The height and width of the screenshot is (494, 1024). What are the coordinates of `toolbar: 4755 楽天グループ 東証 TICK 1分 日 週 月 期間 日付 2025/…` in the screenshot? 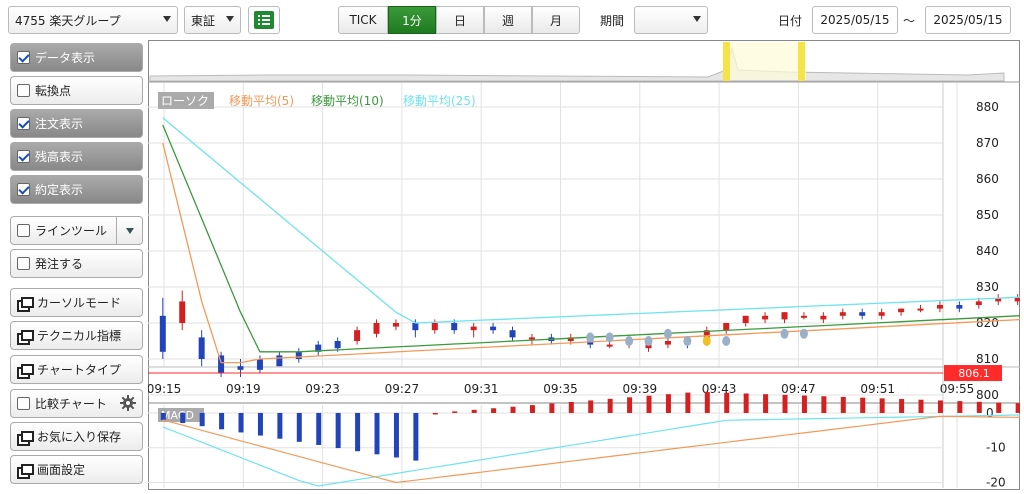 It's located at (512, 20).